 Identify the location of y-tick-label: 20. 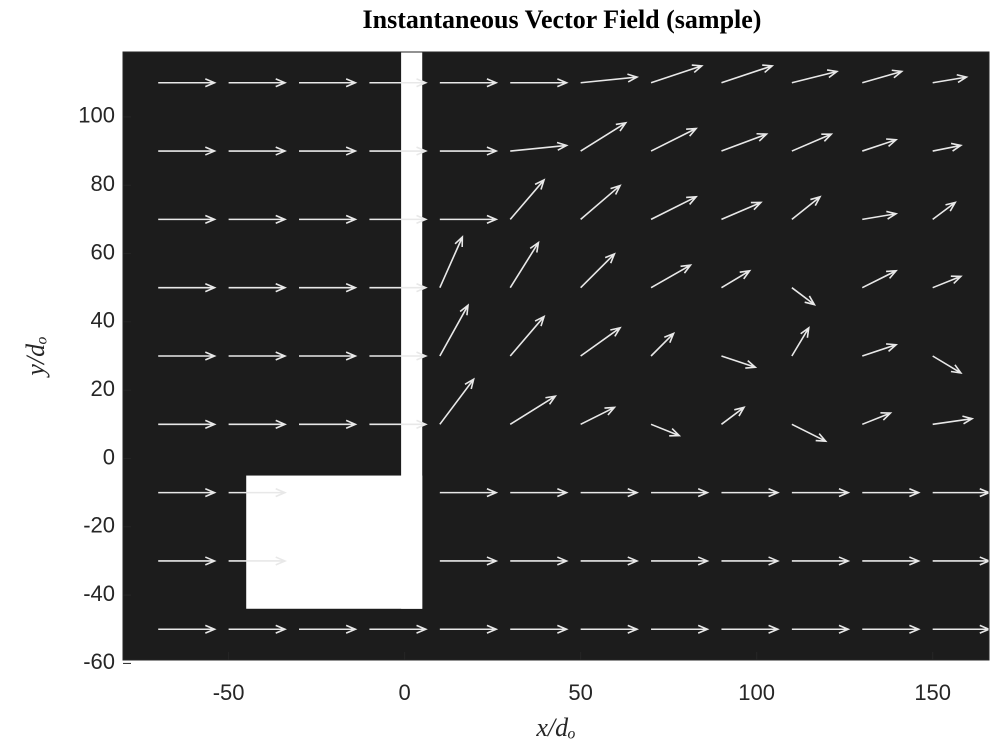
(103, 388).